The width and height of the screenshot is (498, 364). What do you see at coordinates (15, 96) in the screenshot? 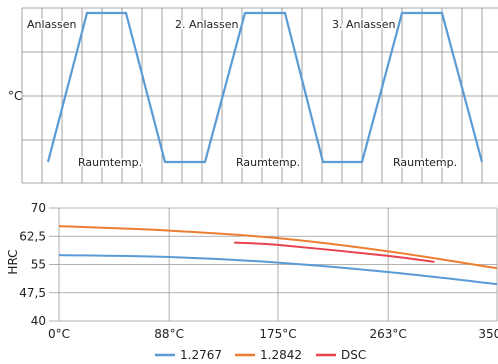
I see `top-y-axis-label: °C` at bounding box center [15, 96].